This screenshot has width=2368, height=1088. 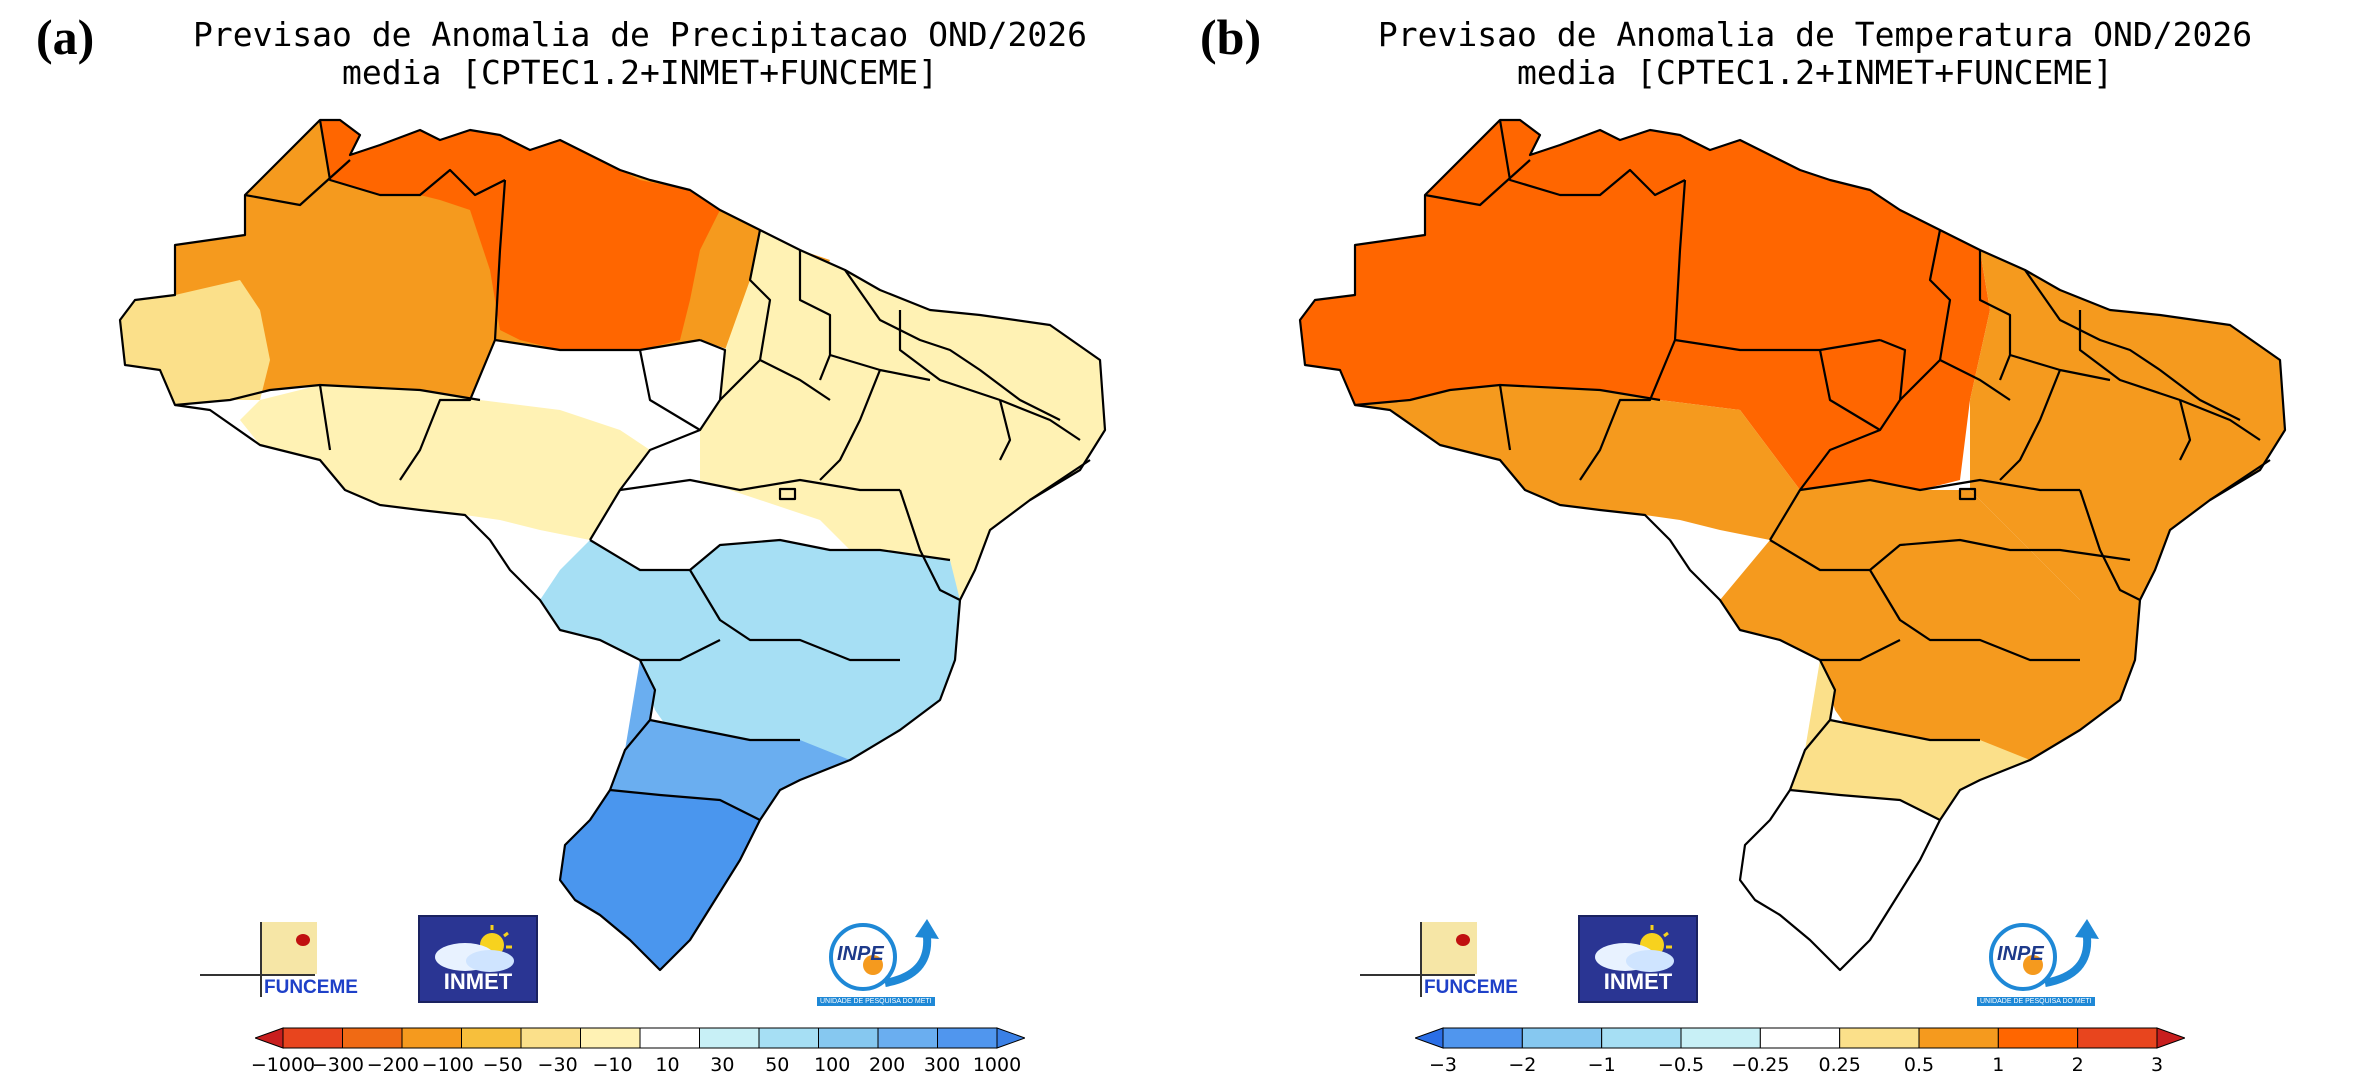 I want to click on region-north, so click(x=1645, y=305).